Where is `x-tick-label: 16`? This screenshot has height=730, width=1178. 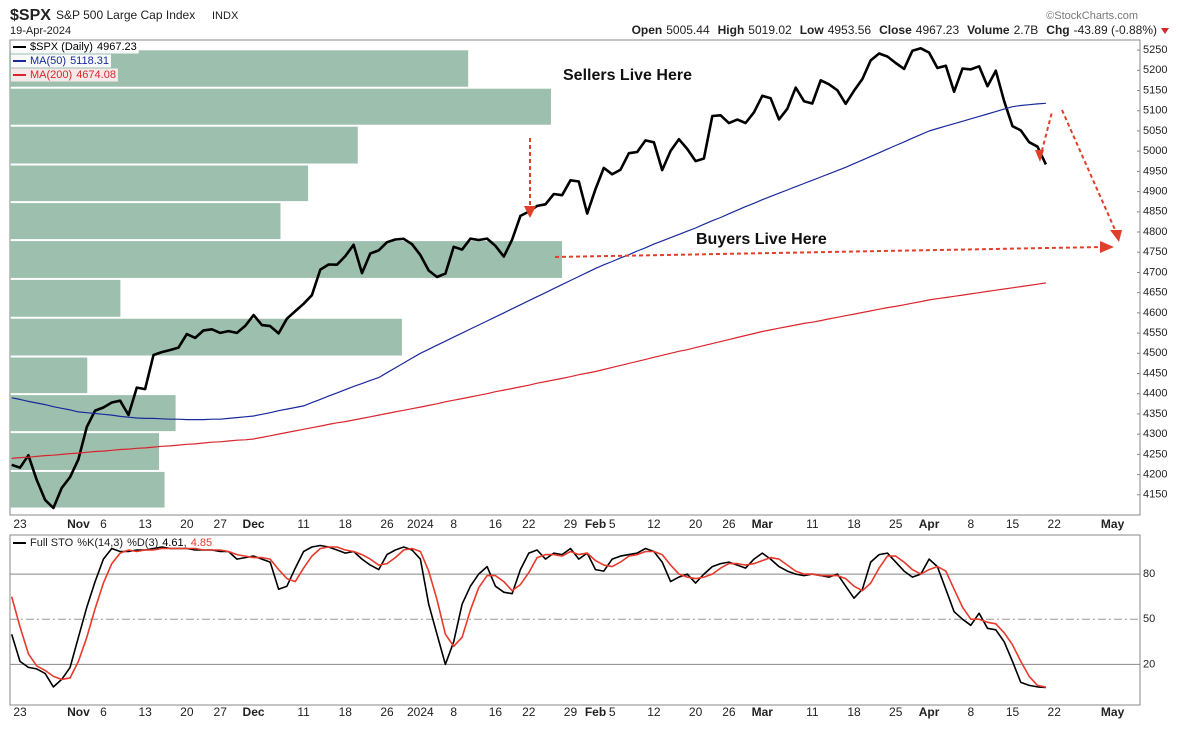 x-tick-label: 16 is located at coordinates (496, 712).